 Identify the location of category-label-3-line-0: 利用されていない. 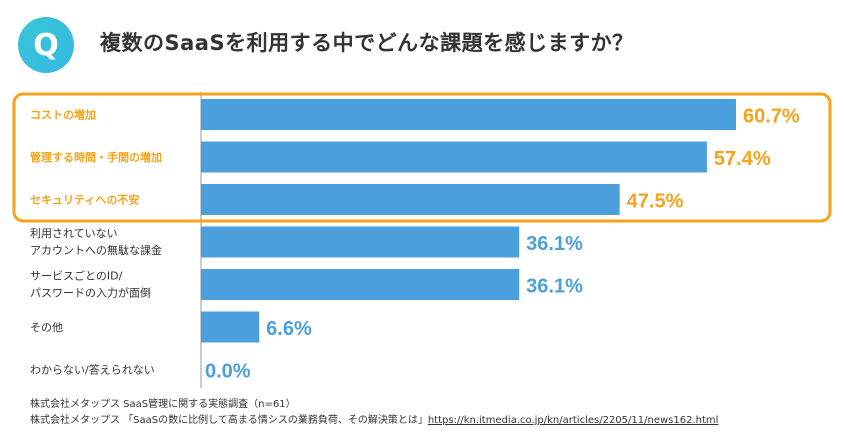
(74, 233).